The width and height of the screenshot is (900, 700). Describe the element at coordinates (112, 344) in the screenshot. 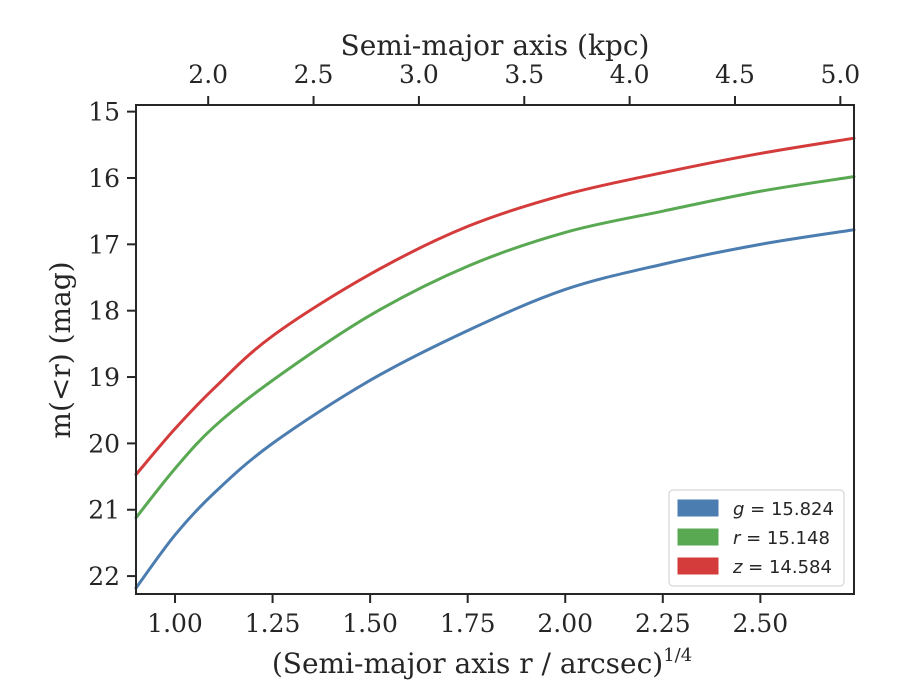

I see `left-y-axis: 15 16 17 18 19 20 21 22` at that location.